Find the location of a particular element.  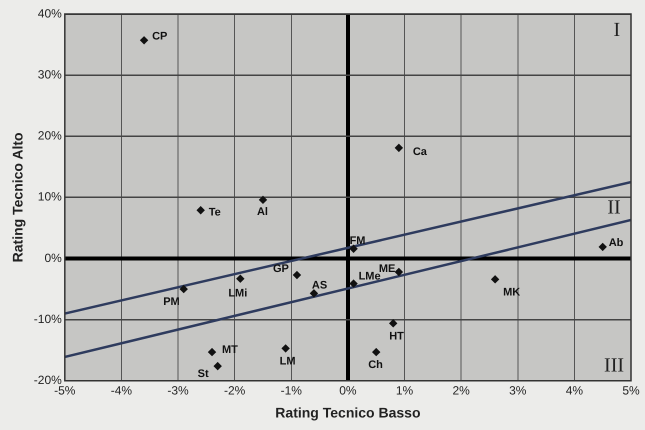

data-label: LMe is located at coordinates (369, 276).